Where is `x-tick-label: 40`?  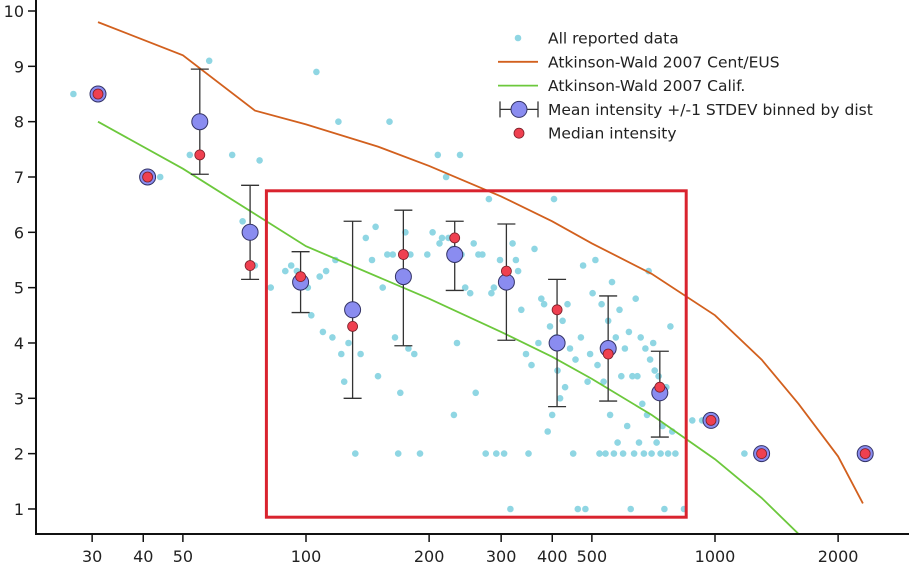
x-tick-label: 40 is located at coordinates (143, 556).